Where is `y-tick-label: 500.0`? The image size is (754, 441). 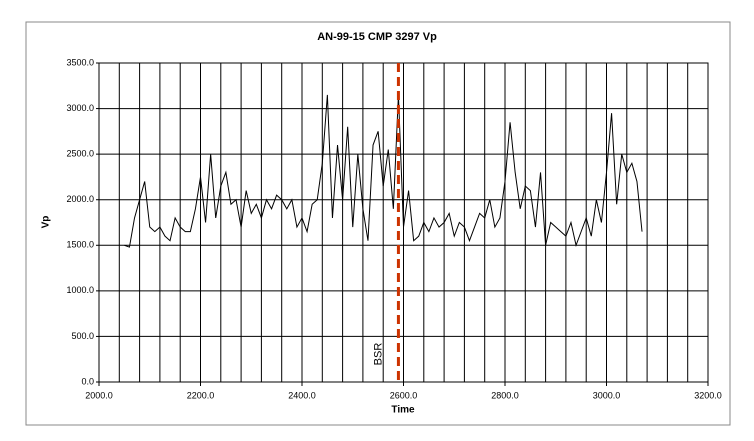
y-tick-label: 500.0 is located at coordinates (82, 336).